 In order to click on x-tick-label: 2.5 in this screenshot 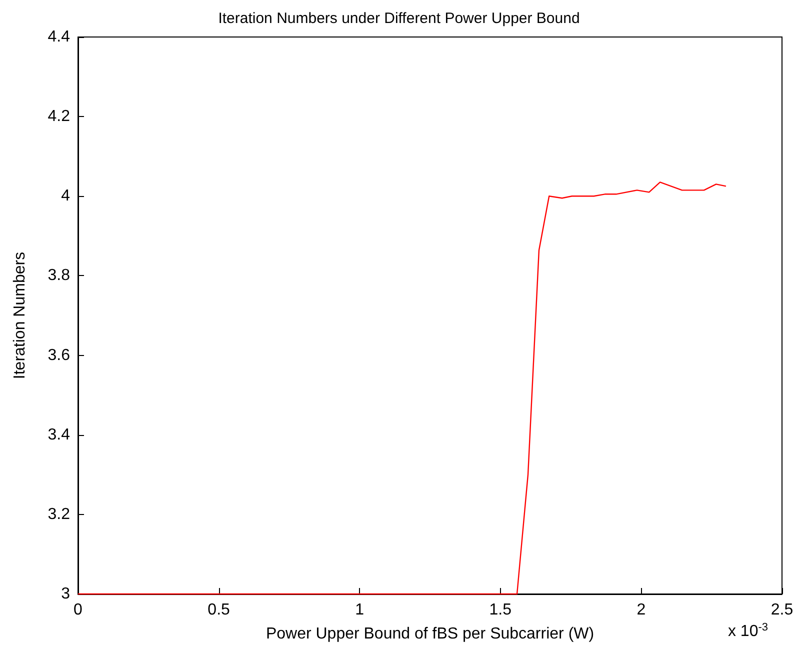, I will do `click(782, 610)`.